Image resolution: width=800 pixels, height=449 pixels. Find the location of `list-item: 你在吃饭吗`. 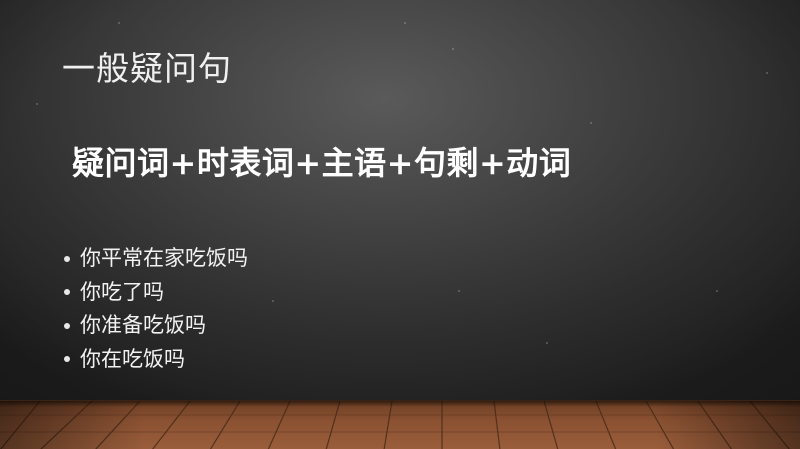

list-item: 你在吃饭吗 is located at coordinates (156, 360).